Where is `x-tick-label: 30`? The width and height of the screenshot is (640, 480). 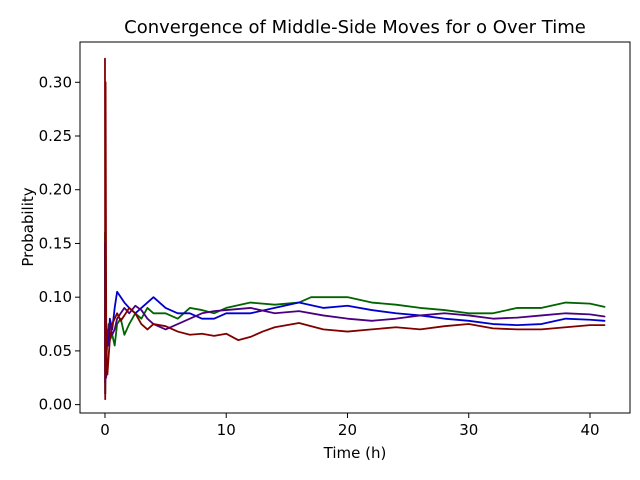
x-tick-label: 30 is located at coordinates (468, 430).